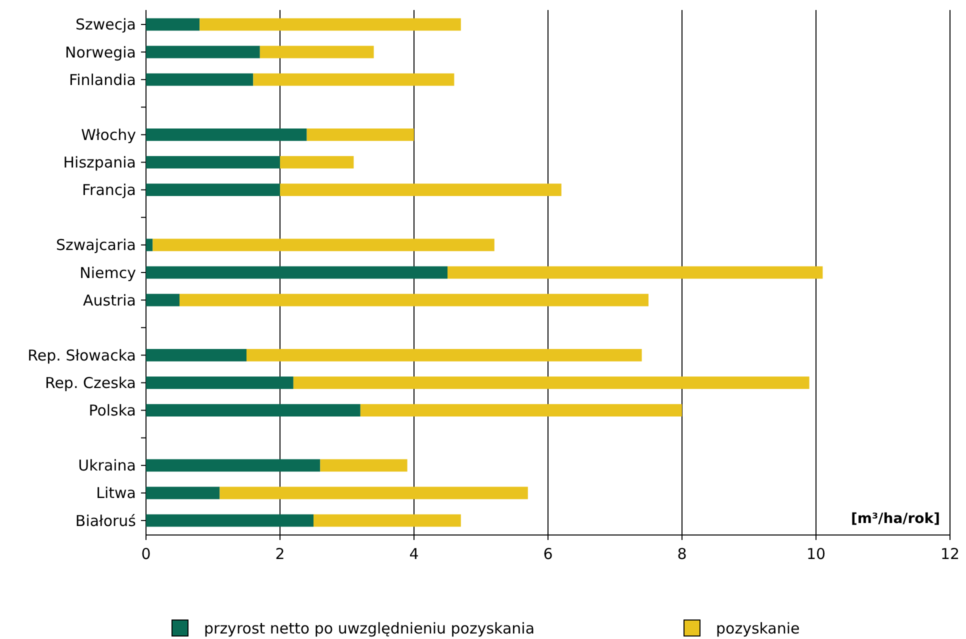 The width and height of the screenshot is (966, 639). I want to click on y-tick-label: Szwecja, so click(106, 25).